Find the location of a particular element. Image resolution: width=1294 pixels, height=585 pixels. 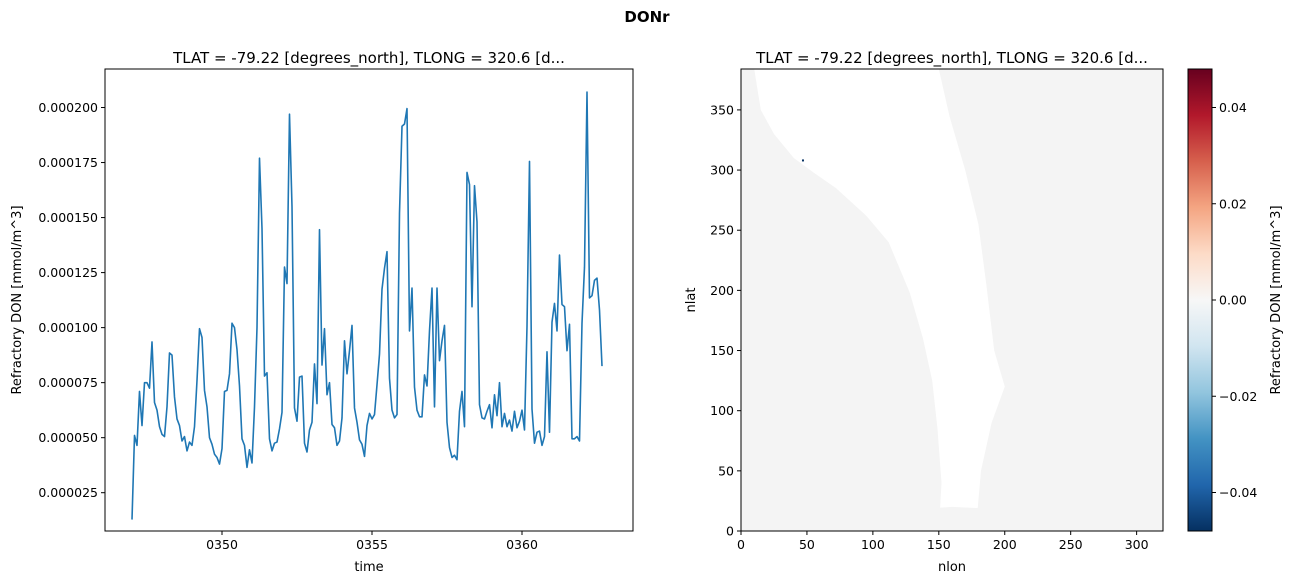

map-y-tick-label: 50 is located at coordinates (726, 470).